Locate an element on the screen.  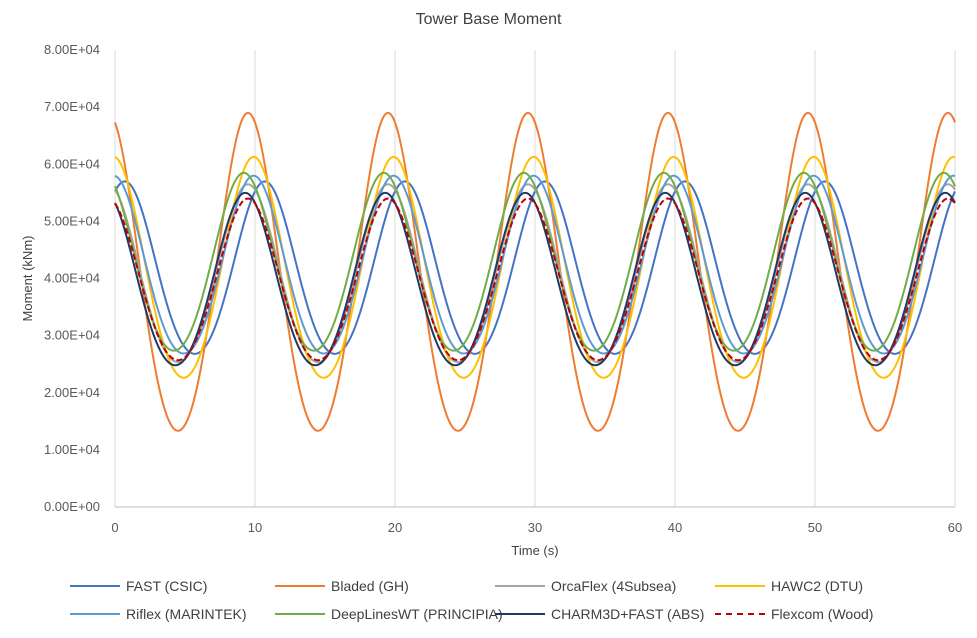
legend-item: OrcaFlex (4Subsea) is located at coordinates (585, 586).